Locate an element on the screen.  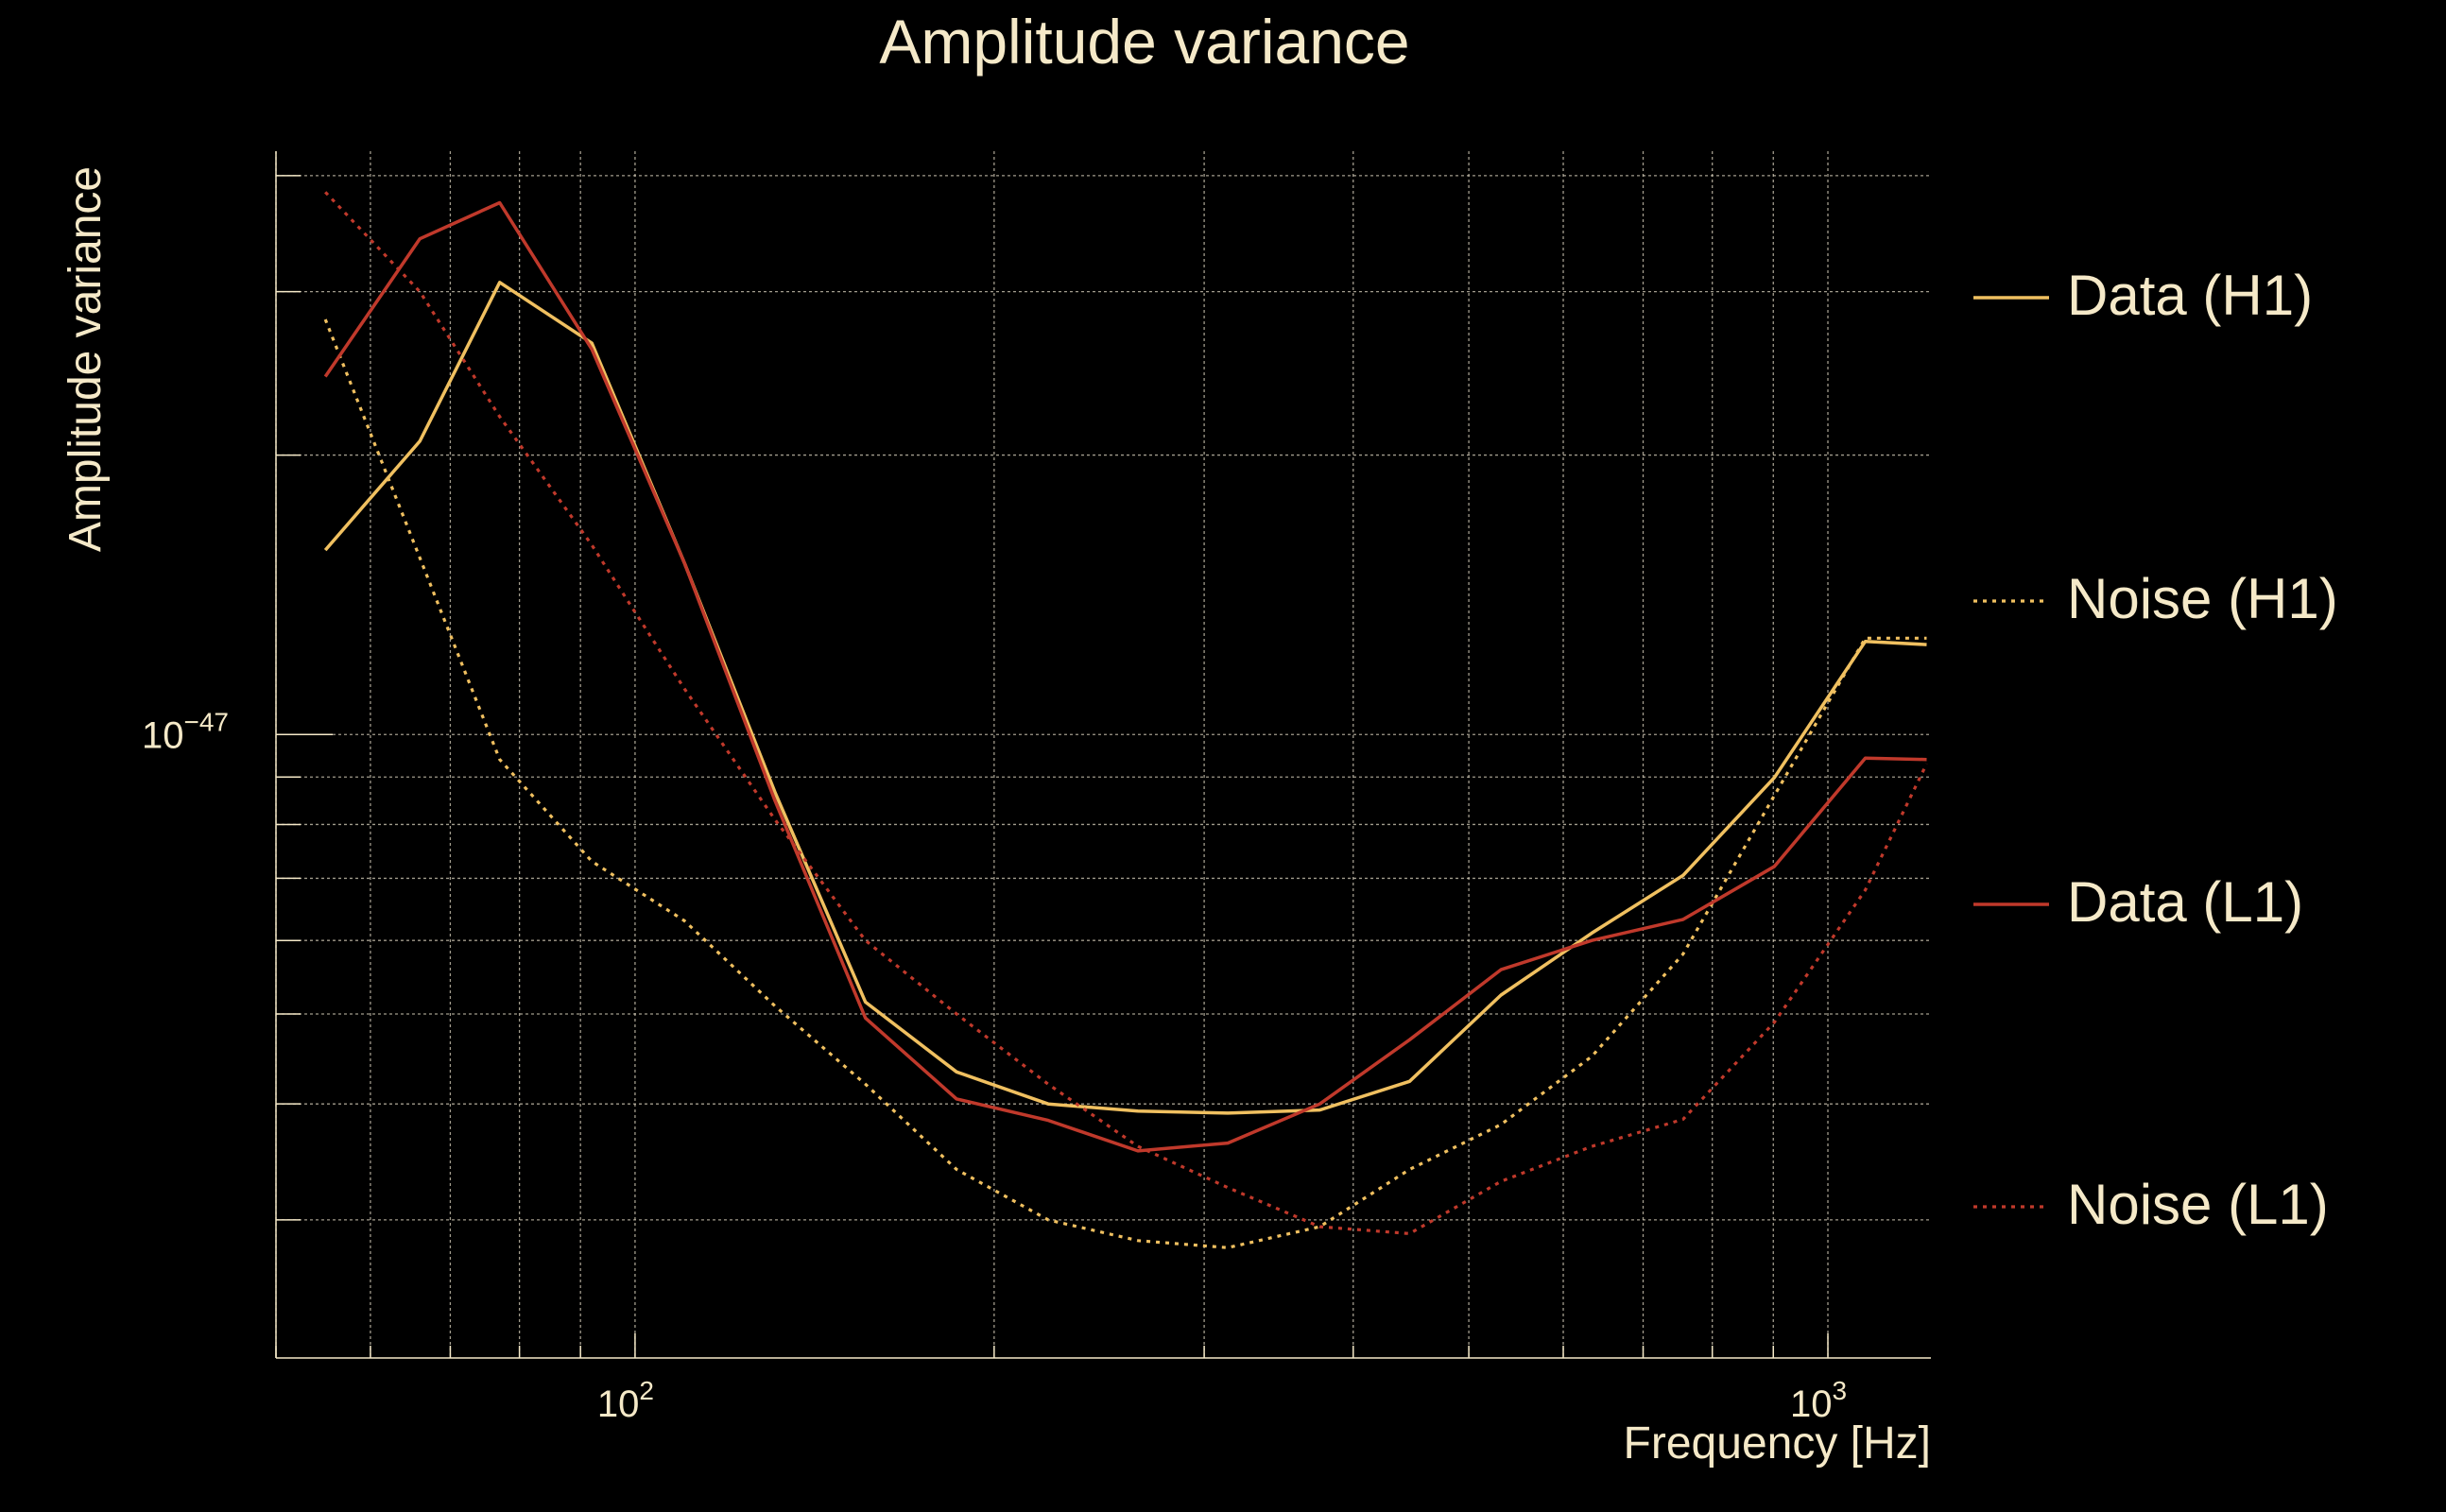
x-tick-label: 10³ is located at coordinates (1818, 1400).